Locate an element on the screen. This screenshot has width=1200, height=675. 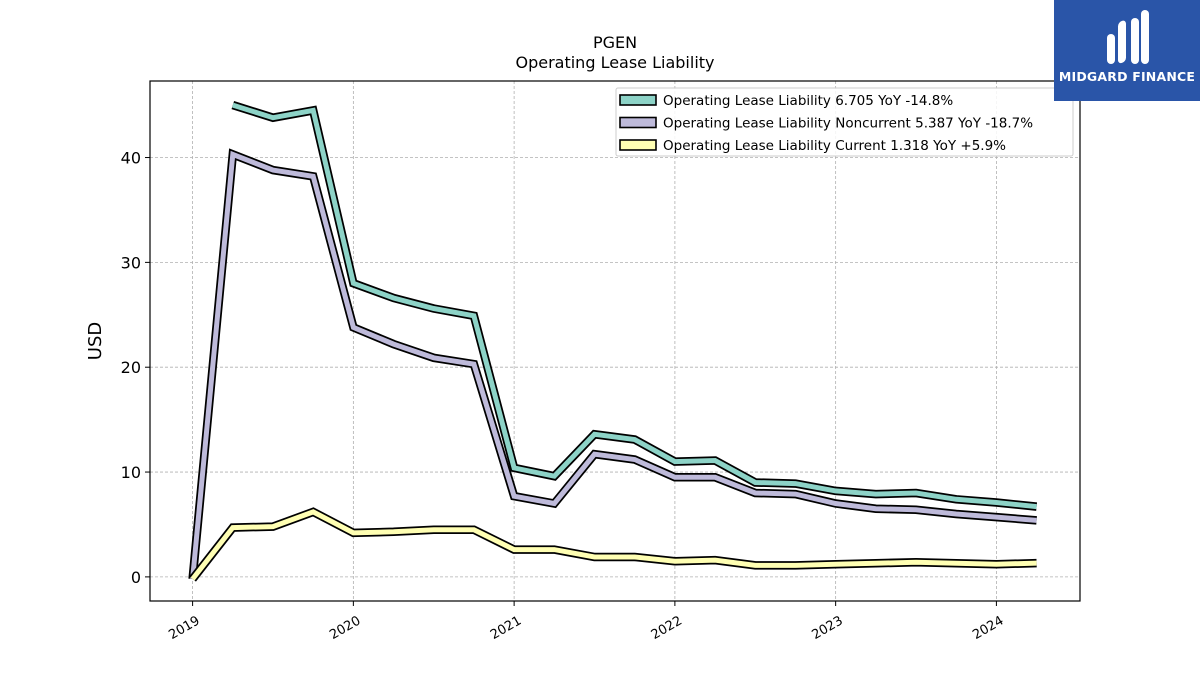
y-tick-label: 10 is located at coordinates (131, 472).